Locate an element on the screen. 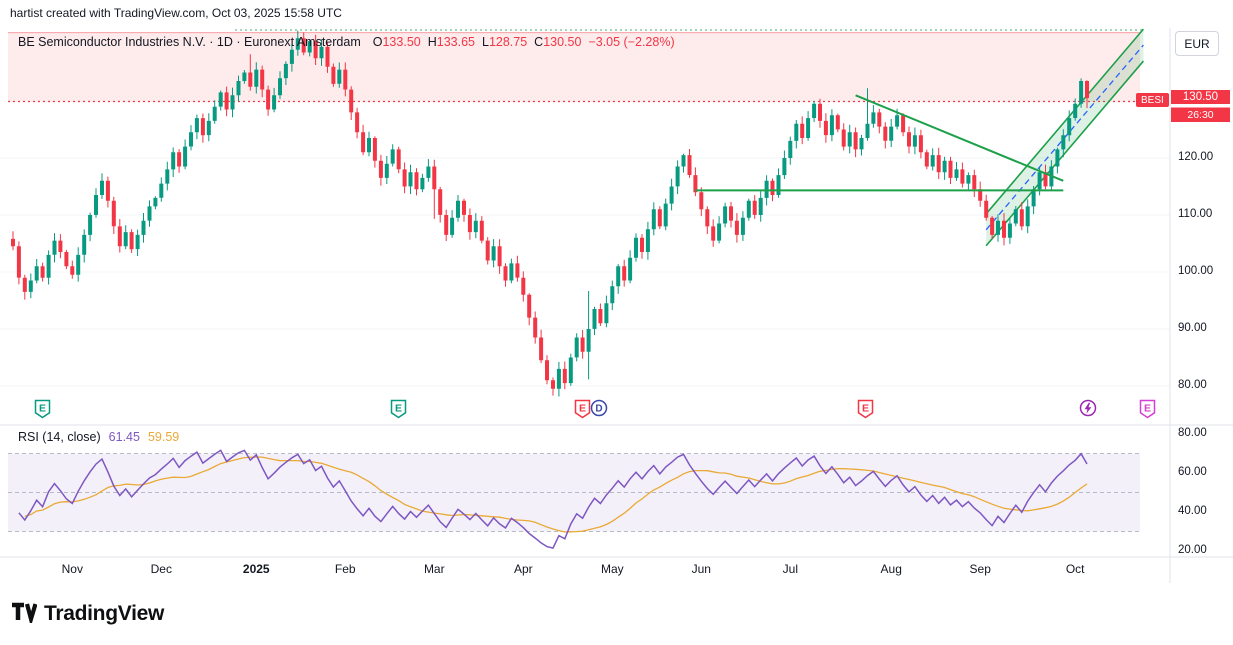  price-tick-label: 100.00 is located at coordinates (1196, 270).